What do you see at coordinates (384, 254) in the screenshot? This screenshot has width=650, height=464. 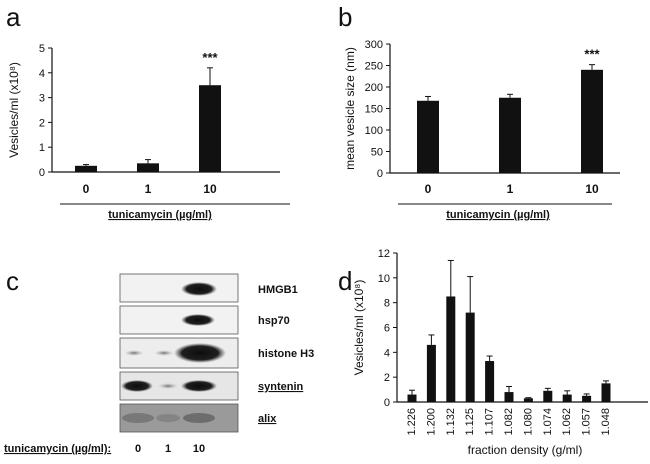 I see `y-tick-label: 12` at bounding box center [384, 254].